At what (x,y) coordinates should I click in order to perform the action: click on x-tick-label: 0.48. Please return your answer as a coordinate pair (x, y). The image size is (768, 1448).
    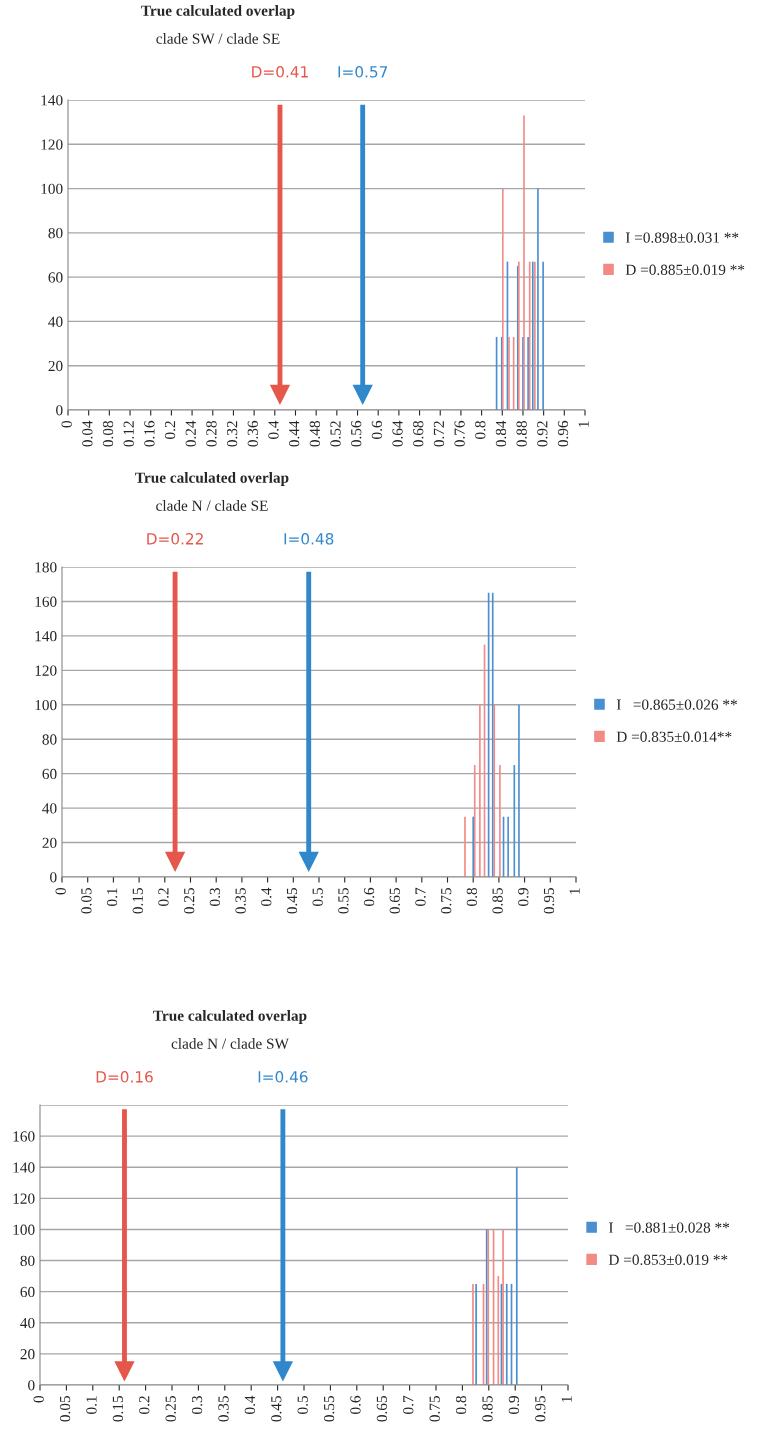
    Looking at the image, I should click on (315, 434).